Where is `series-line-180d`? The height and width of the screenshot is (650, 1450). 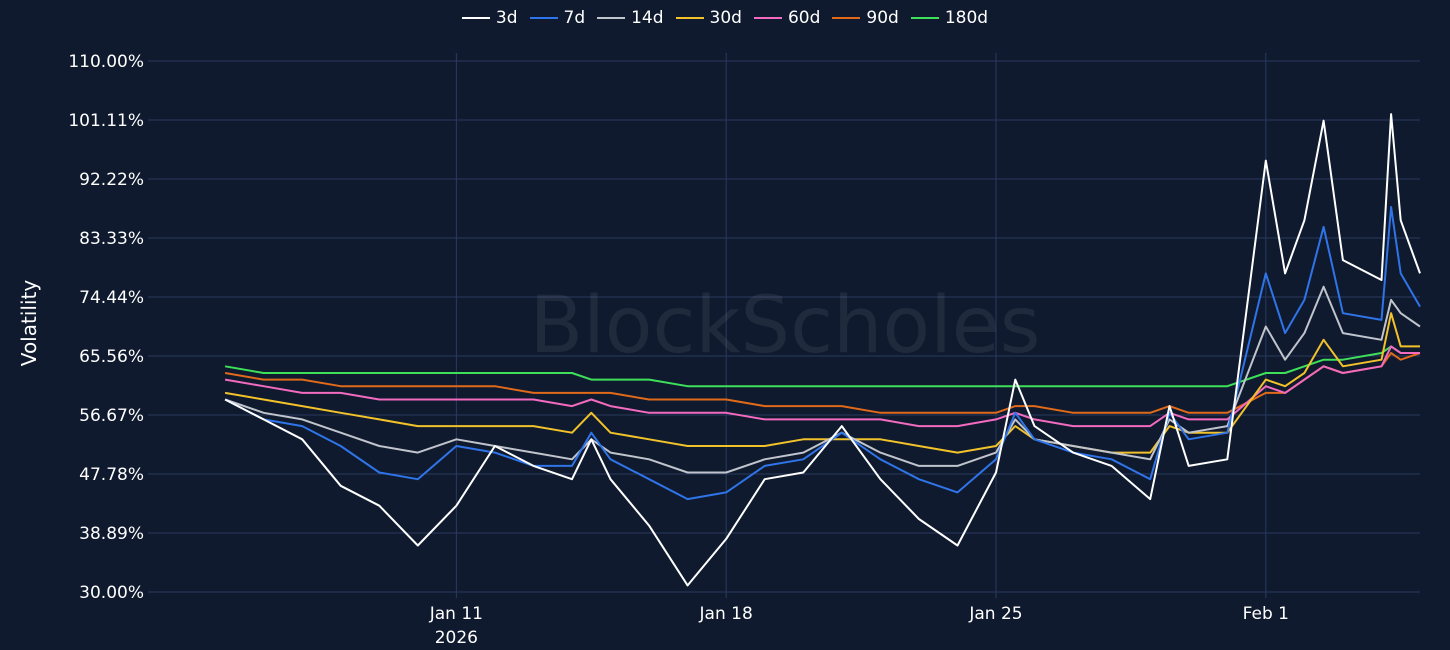 series-line-180d is located at coordinates (822, 366).